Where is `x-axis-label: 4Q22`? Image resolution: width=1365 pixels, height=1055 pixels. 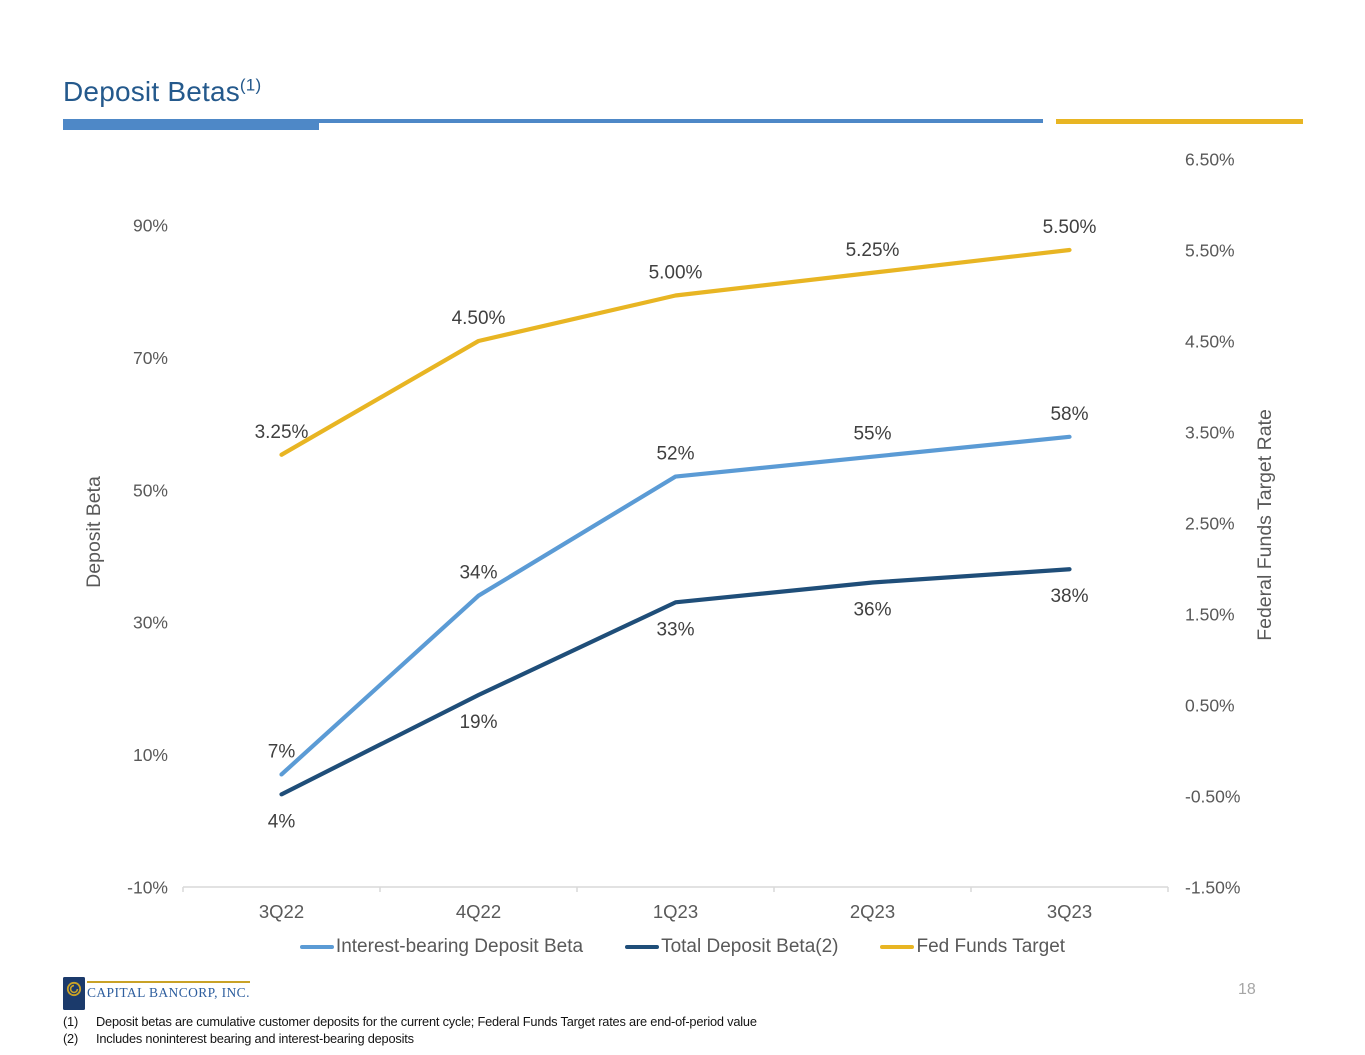 x-axis-label: 4Q22 is located at coordinates (478, 911).